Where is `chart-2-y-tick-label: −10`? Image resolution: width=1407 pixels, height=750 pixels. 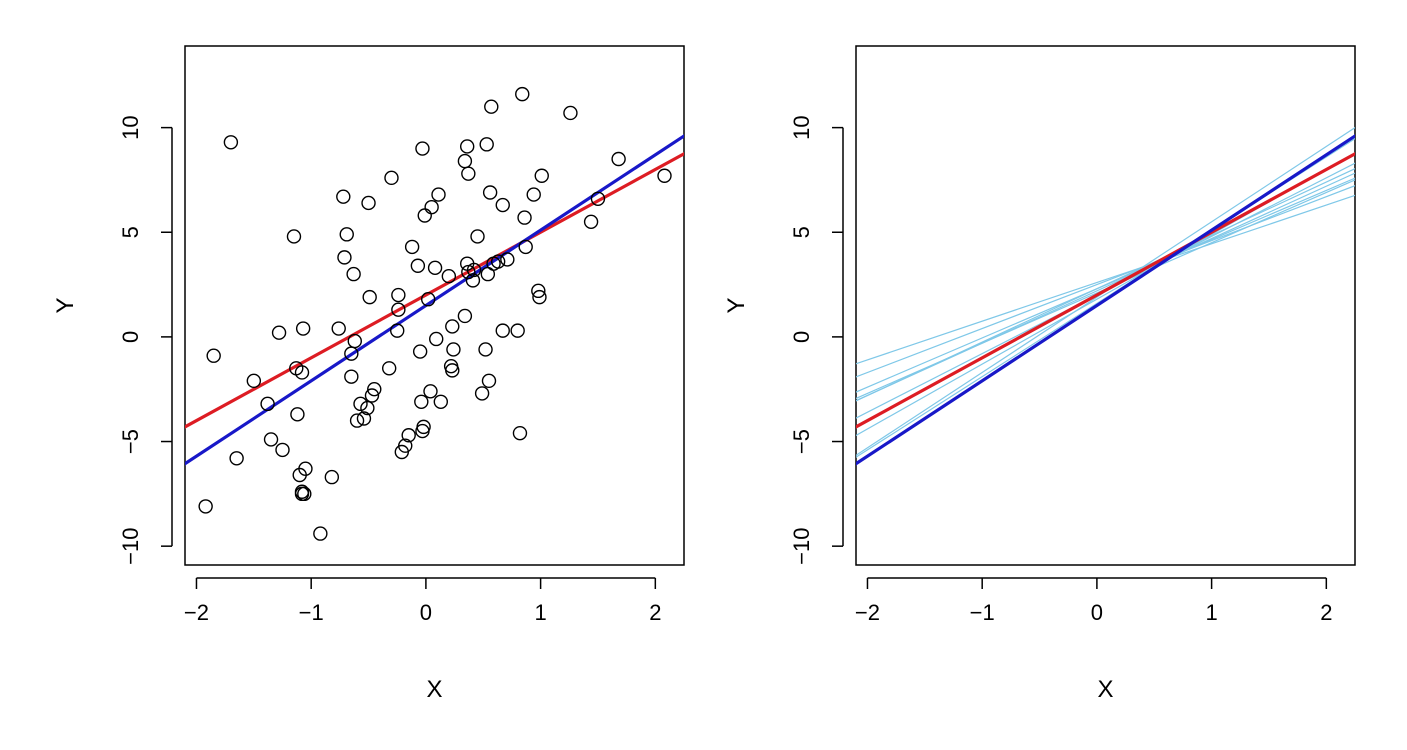 chart-2-y-tick-label: −10 is located at coordinates (801, 546).